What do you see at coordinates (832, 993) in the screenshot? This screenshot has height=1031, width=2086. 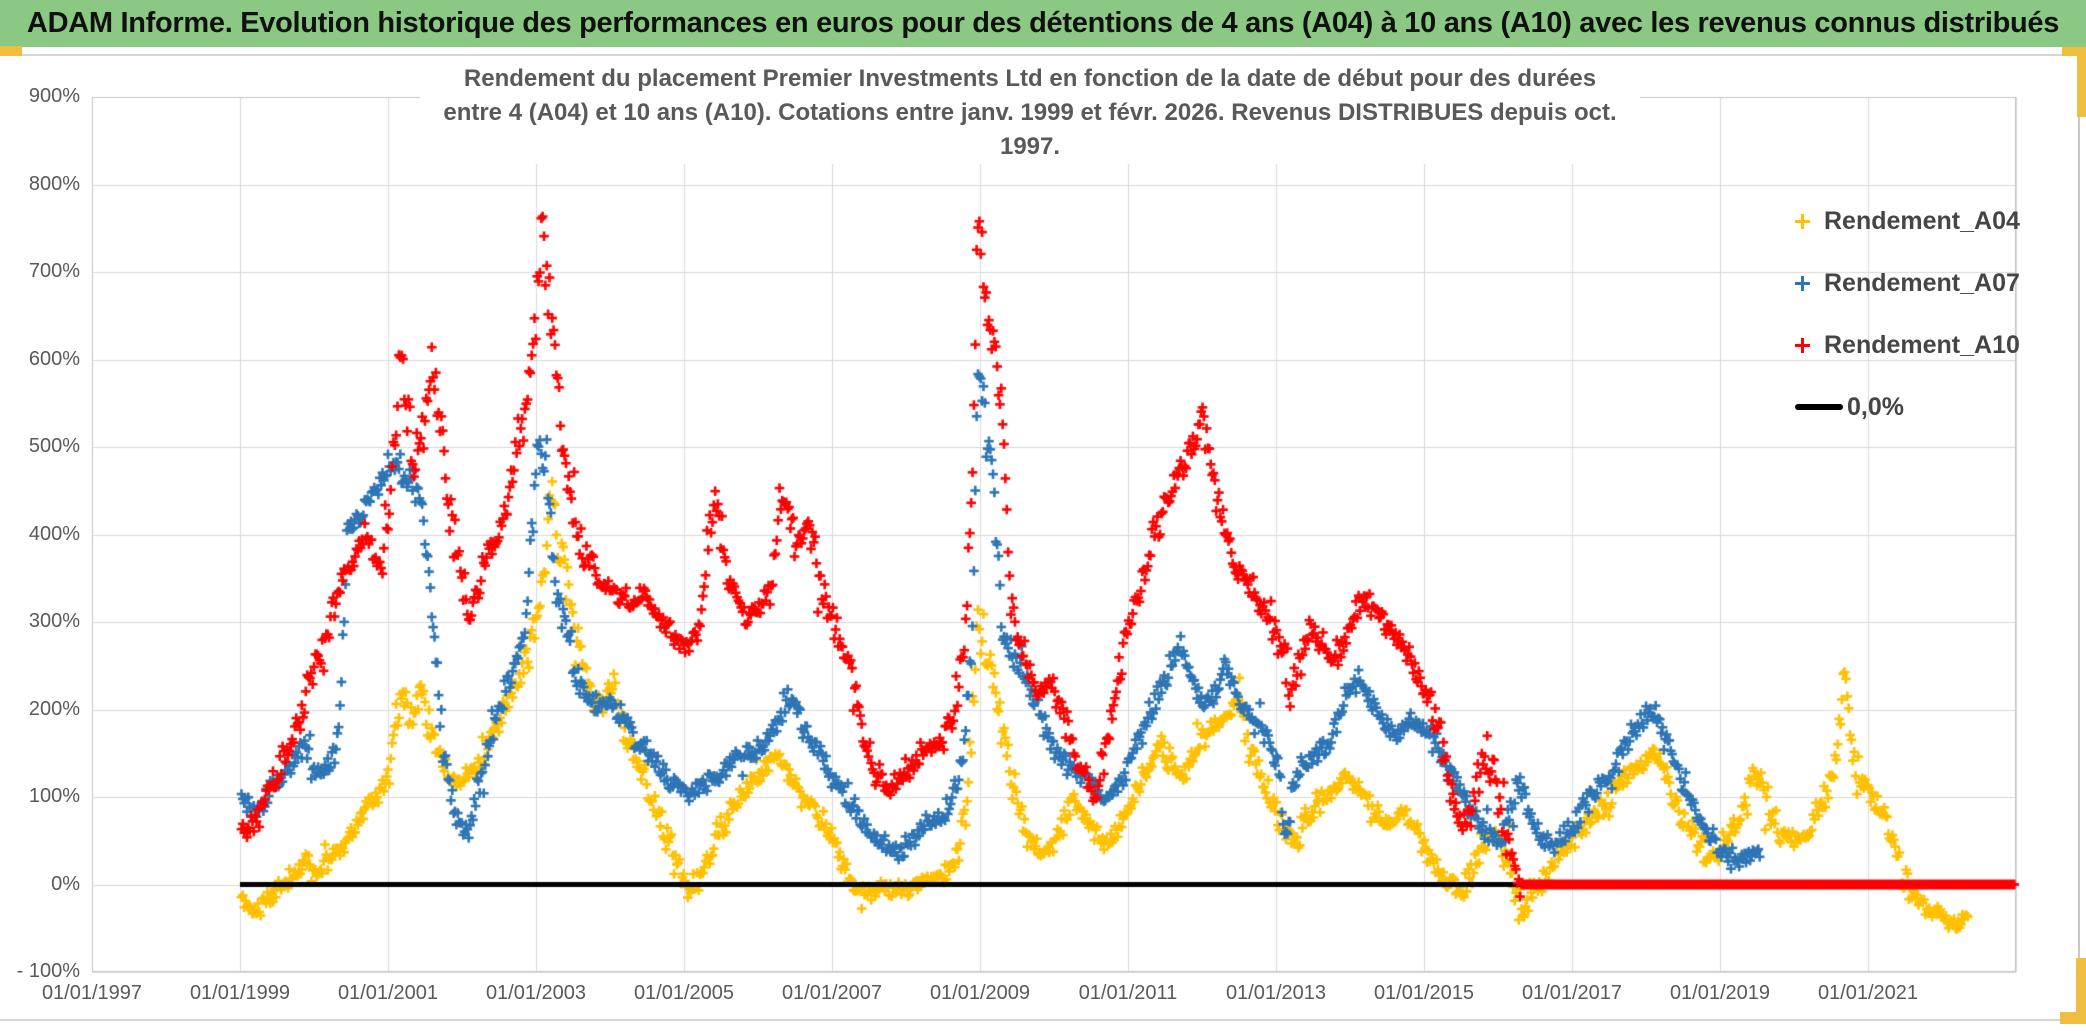 I see `x-axis-label: 01/01/2007` at bounding box center [832, 993].